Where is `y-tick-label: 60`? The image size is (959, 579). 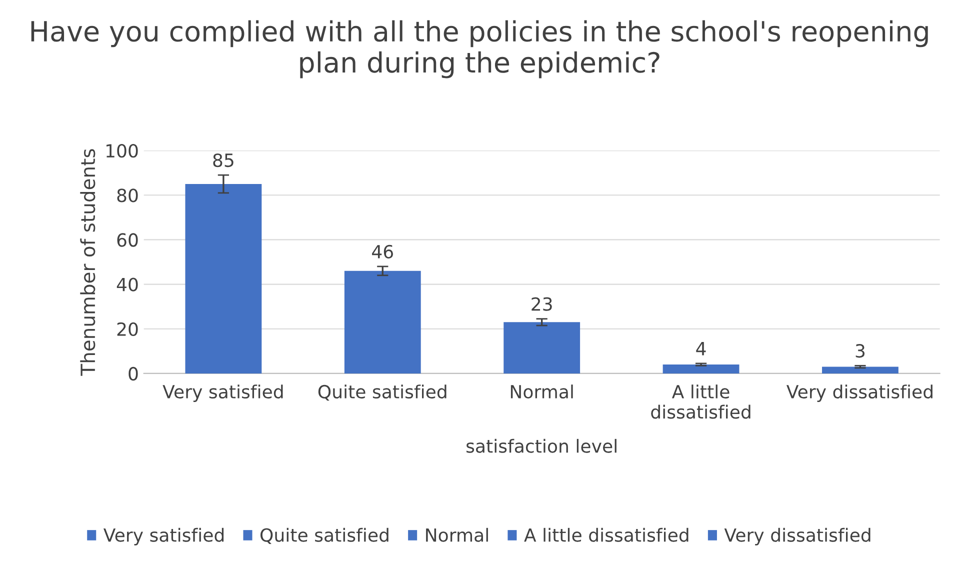 y-tick-label: 60 is located at coordinates (127, 240).